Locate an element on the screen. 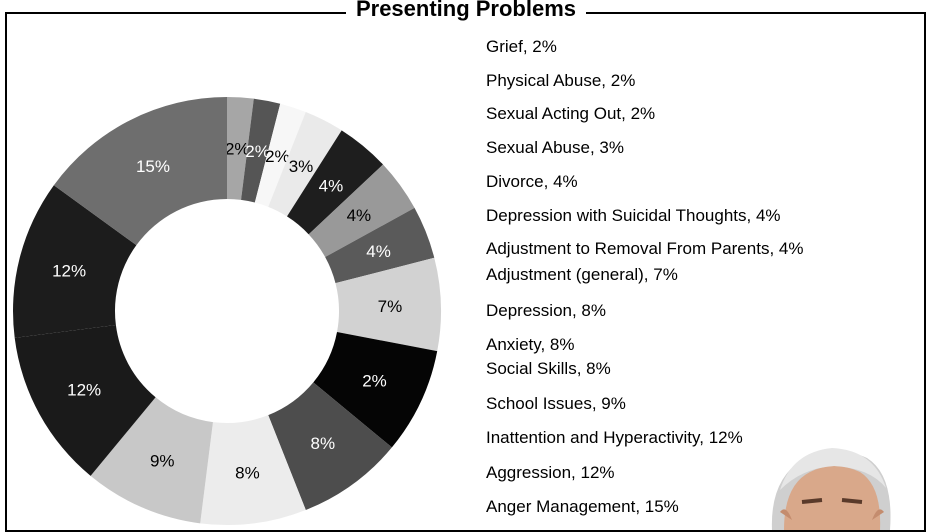 The height and width of the screenshot is (532, 932). slice-label-14: 12% is located at coordinates (69, 270).